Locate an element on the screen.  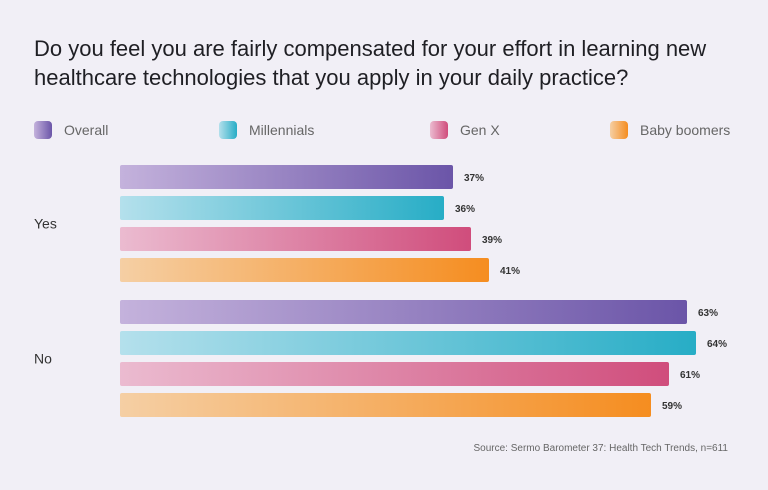
bar-no-gen-x is located at coordinates (394, 374).